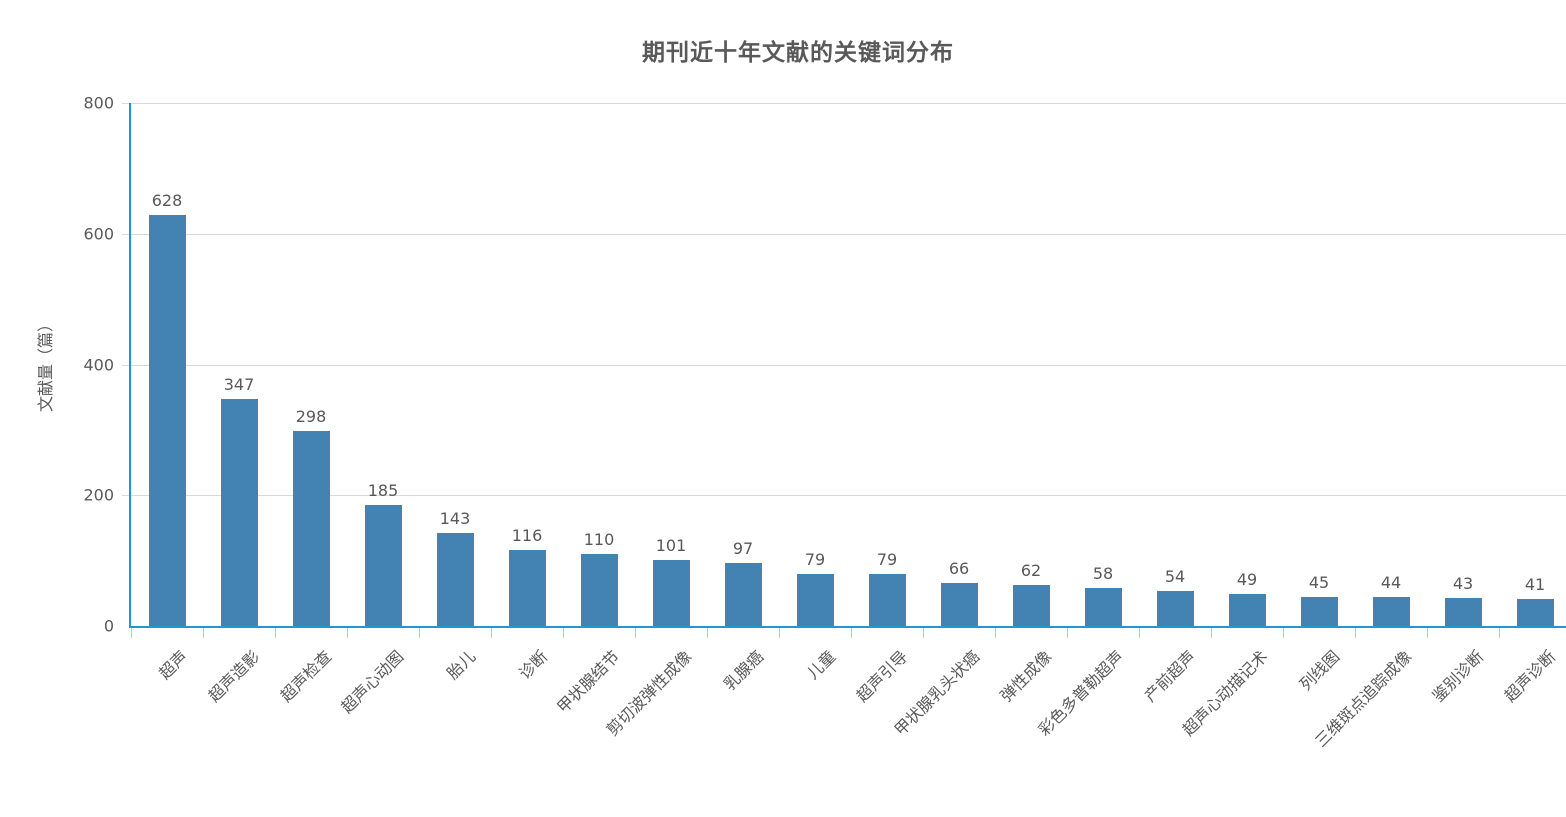  What do you see at coordinates (743, 548) in the screenshot?
I see `bar-value-label: 97` at bounding box center [743, 548].